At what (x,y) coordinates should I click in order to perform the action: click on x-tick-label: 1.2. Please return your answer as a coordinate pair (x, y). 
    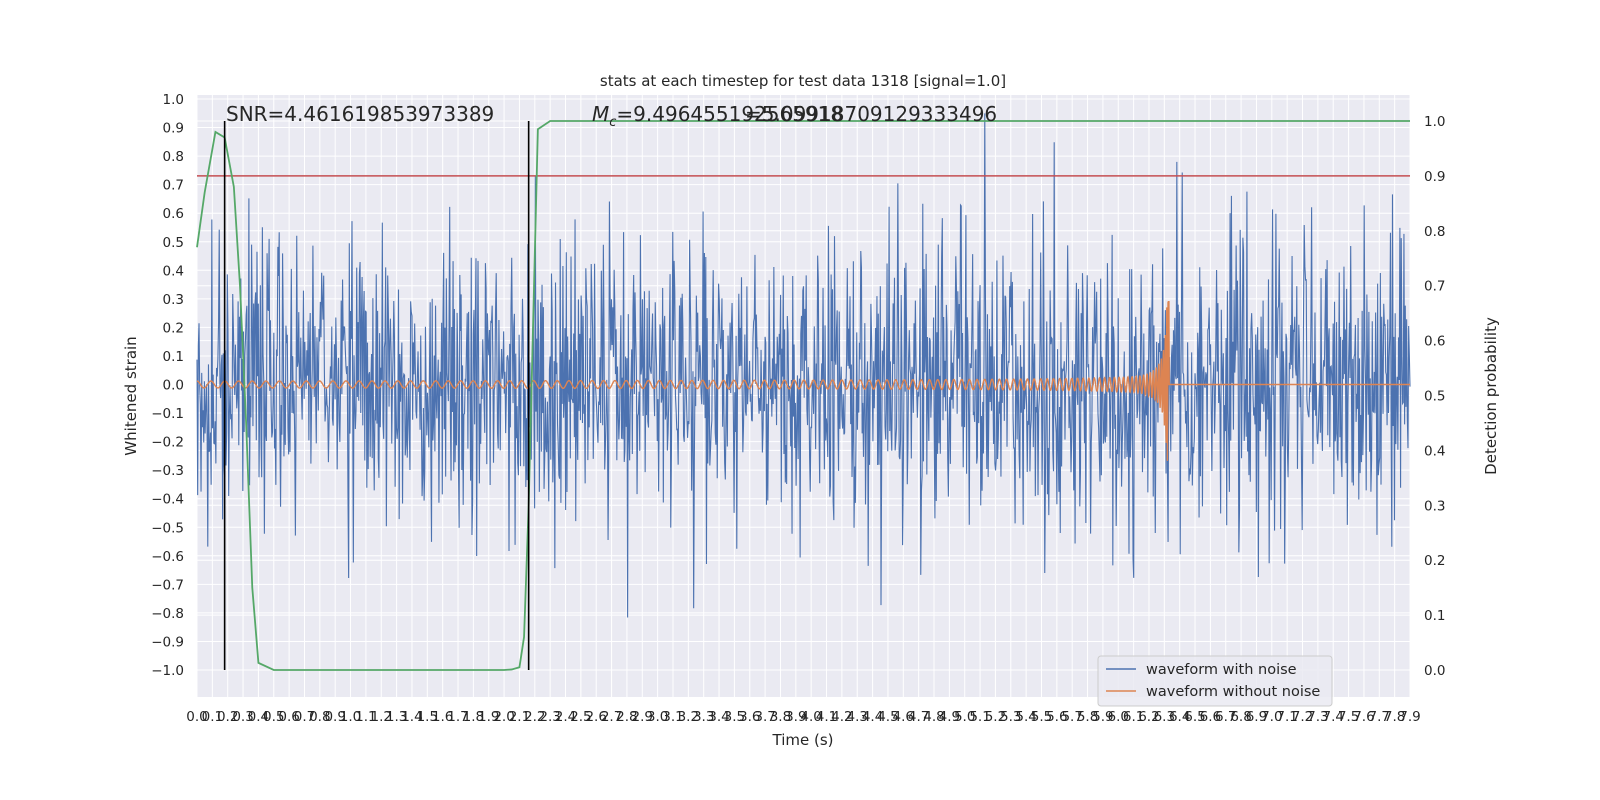
    Looking at the image, I should click on (381, 717).